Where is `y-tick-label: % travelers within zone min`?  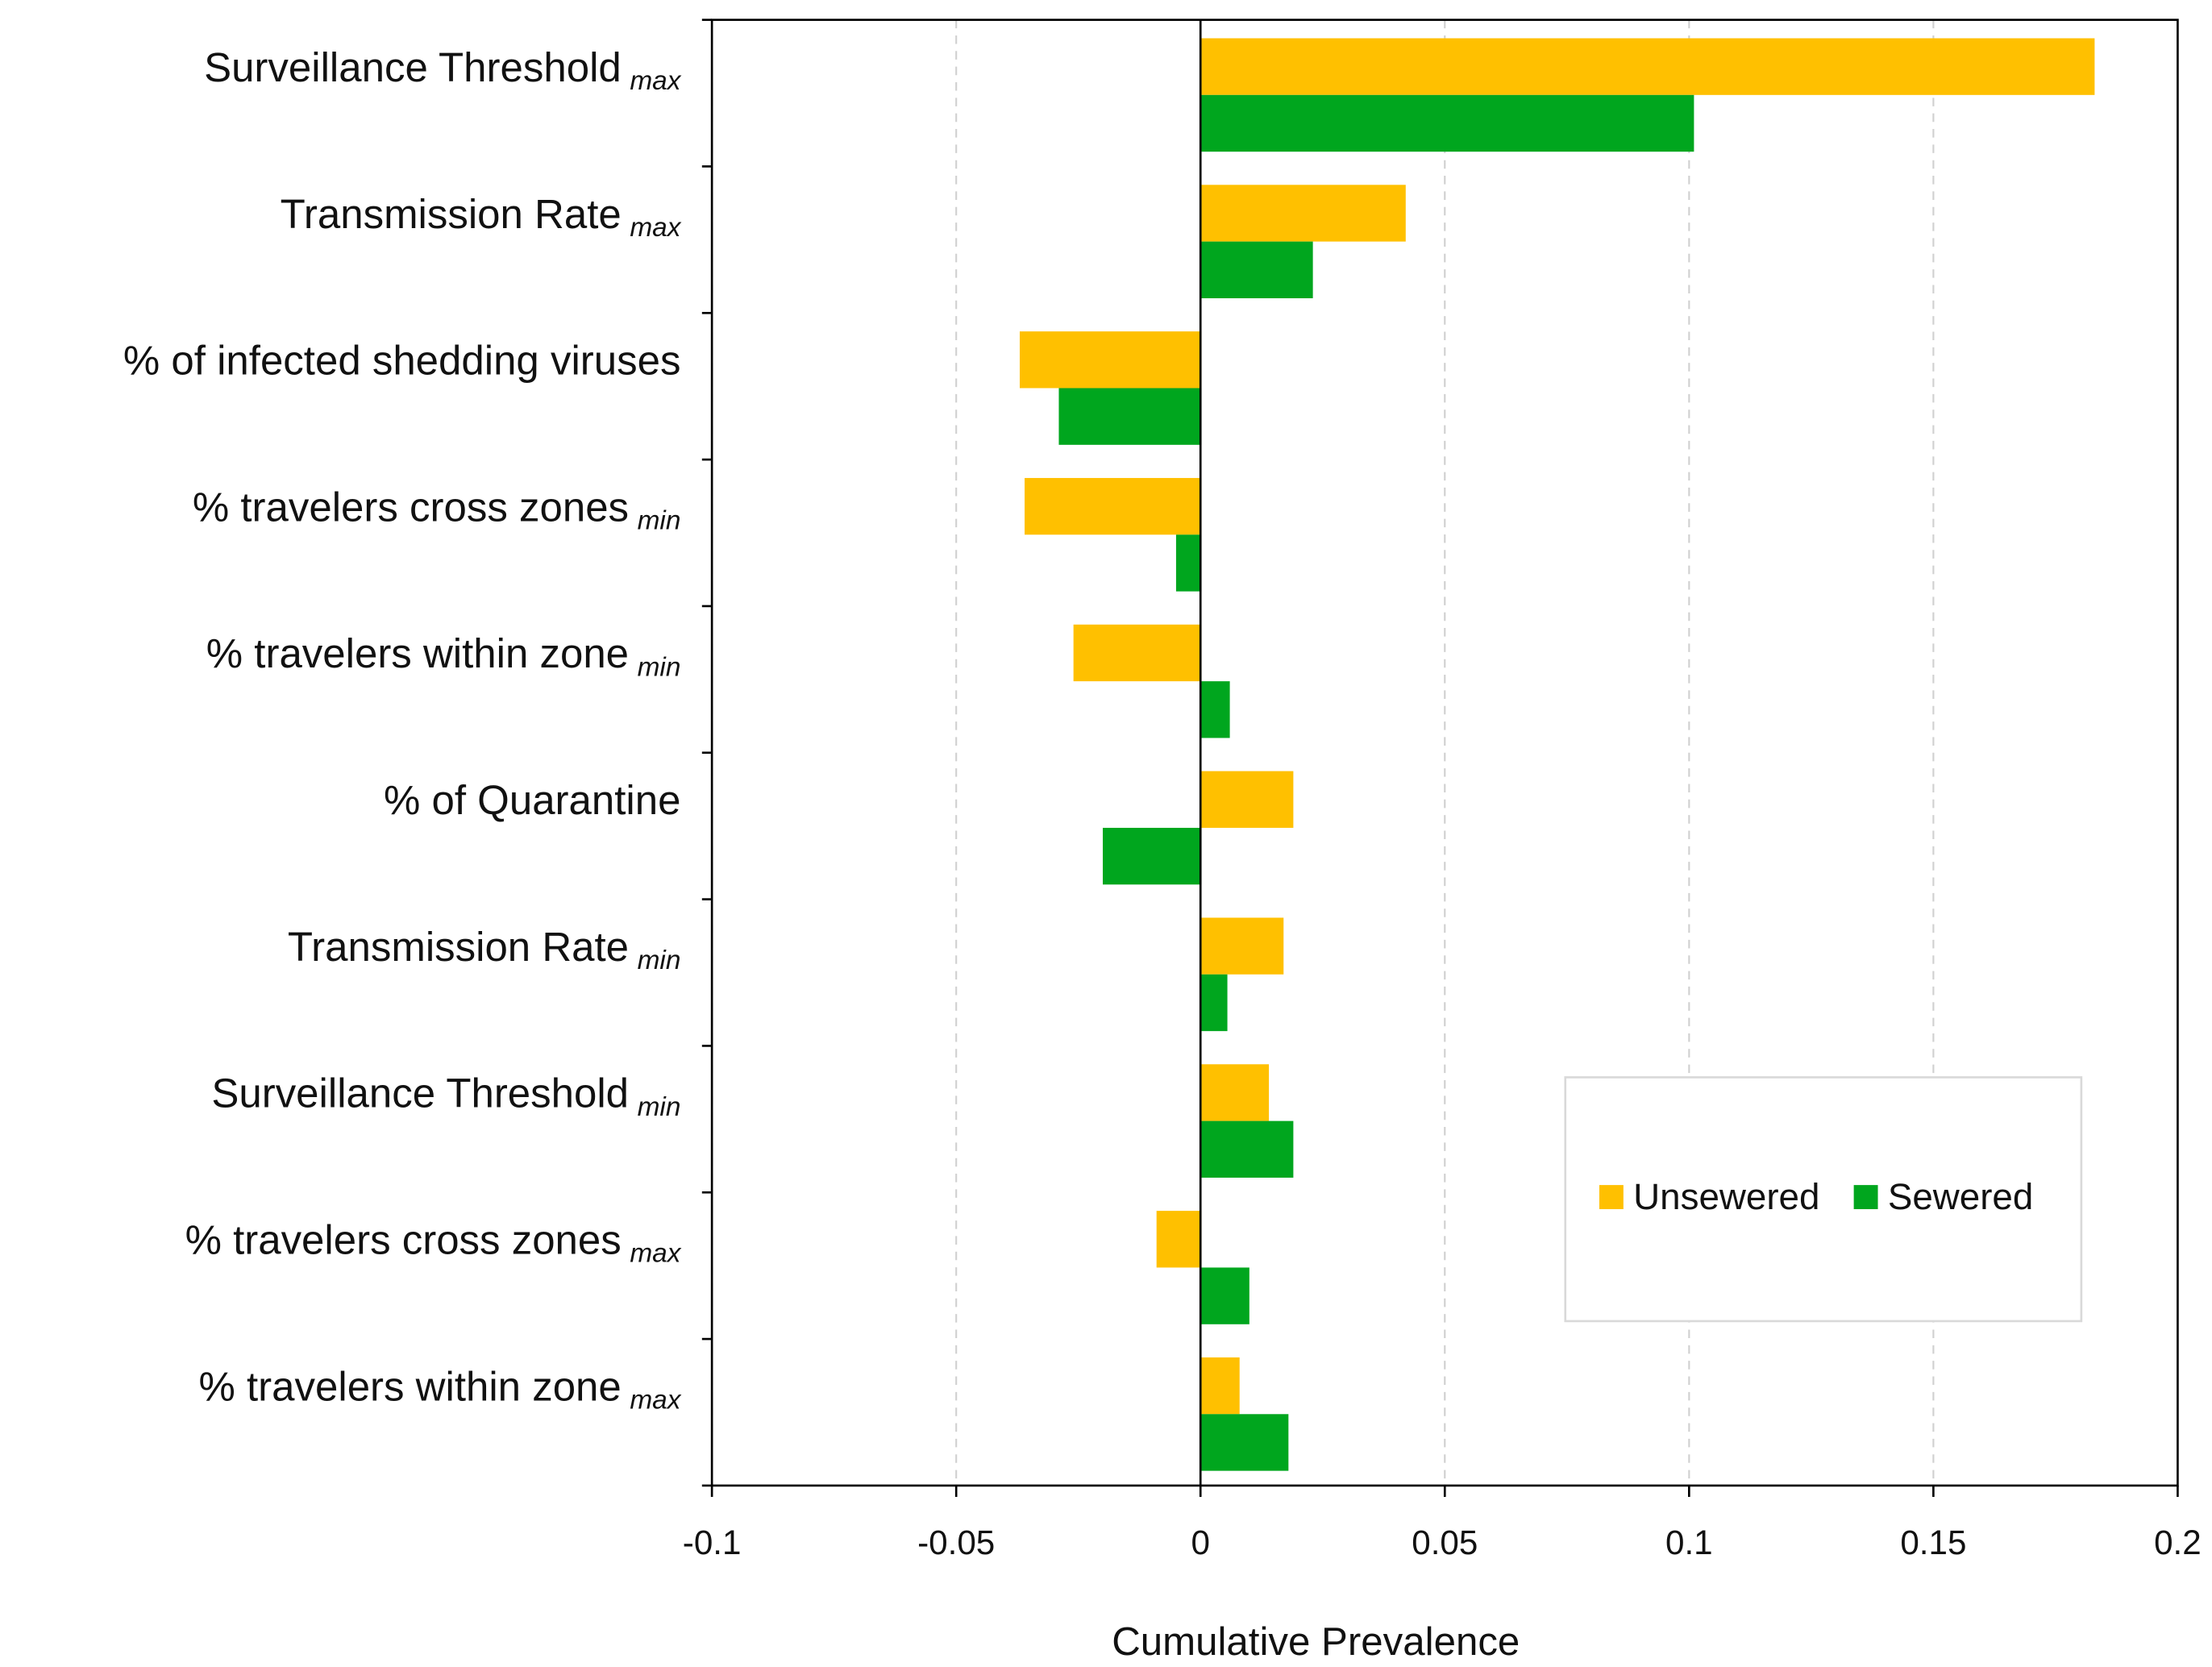 y-tick-label: % travelers within zone min is located at coordinates (443, 656).